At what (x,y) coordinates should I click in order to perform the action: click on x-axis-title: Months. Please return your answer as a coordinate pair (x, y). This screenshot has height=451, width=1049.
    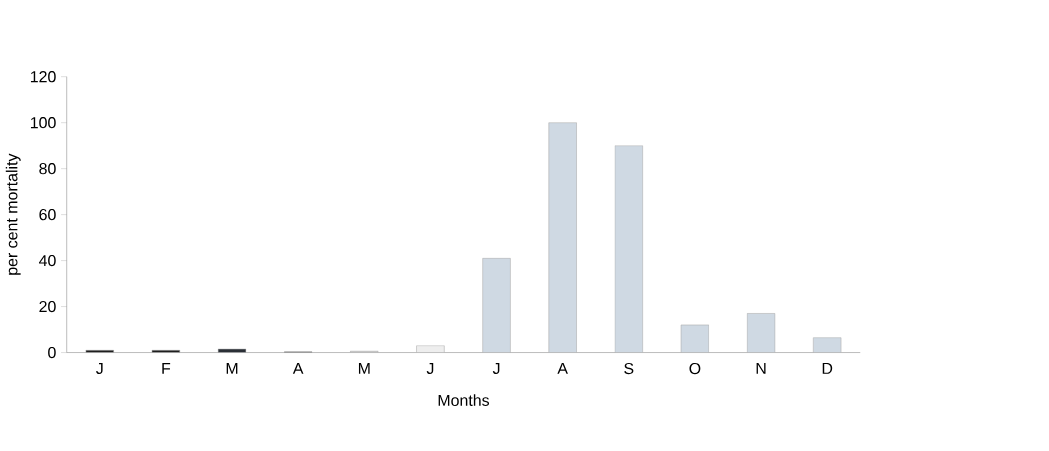
    Looking at the image, I should click on (464, 400).